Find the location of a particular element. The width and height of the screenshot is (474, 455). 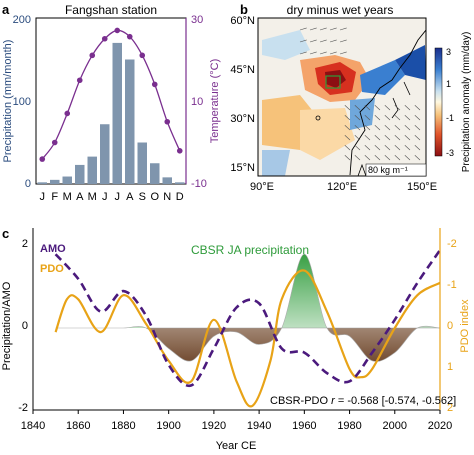

month-tick-4: A is located at coordinates (80, 197).